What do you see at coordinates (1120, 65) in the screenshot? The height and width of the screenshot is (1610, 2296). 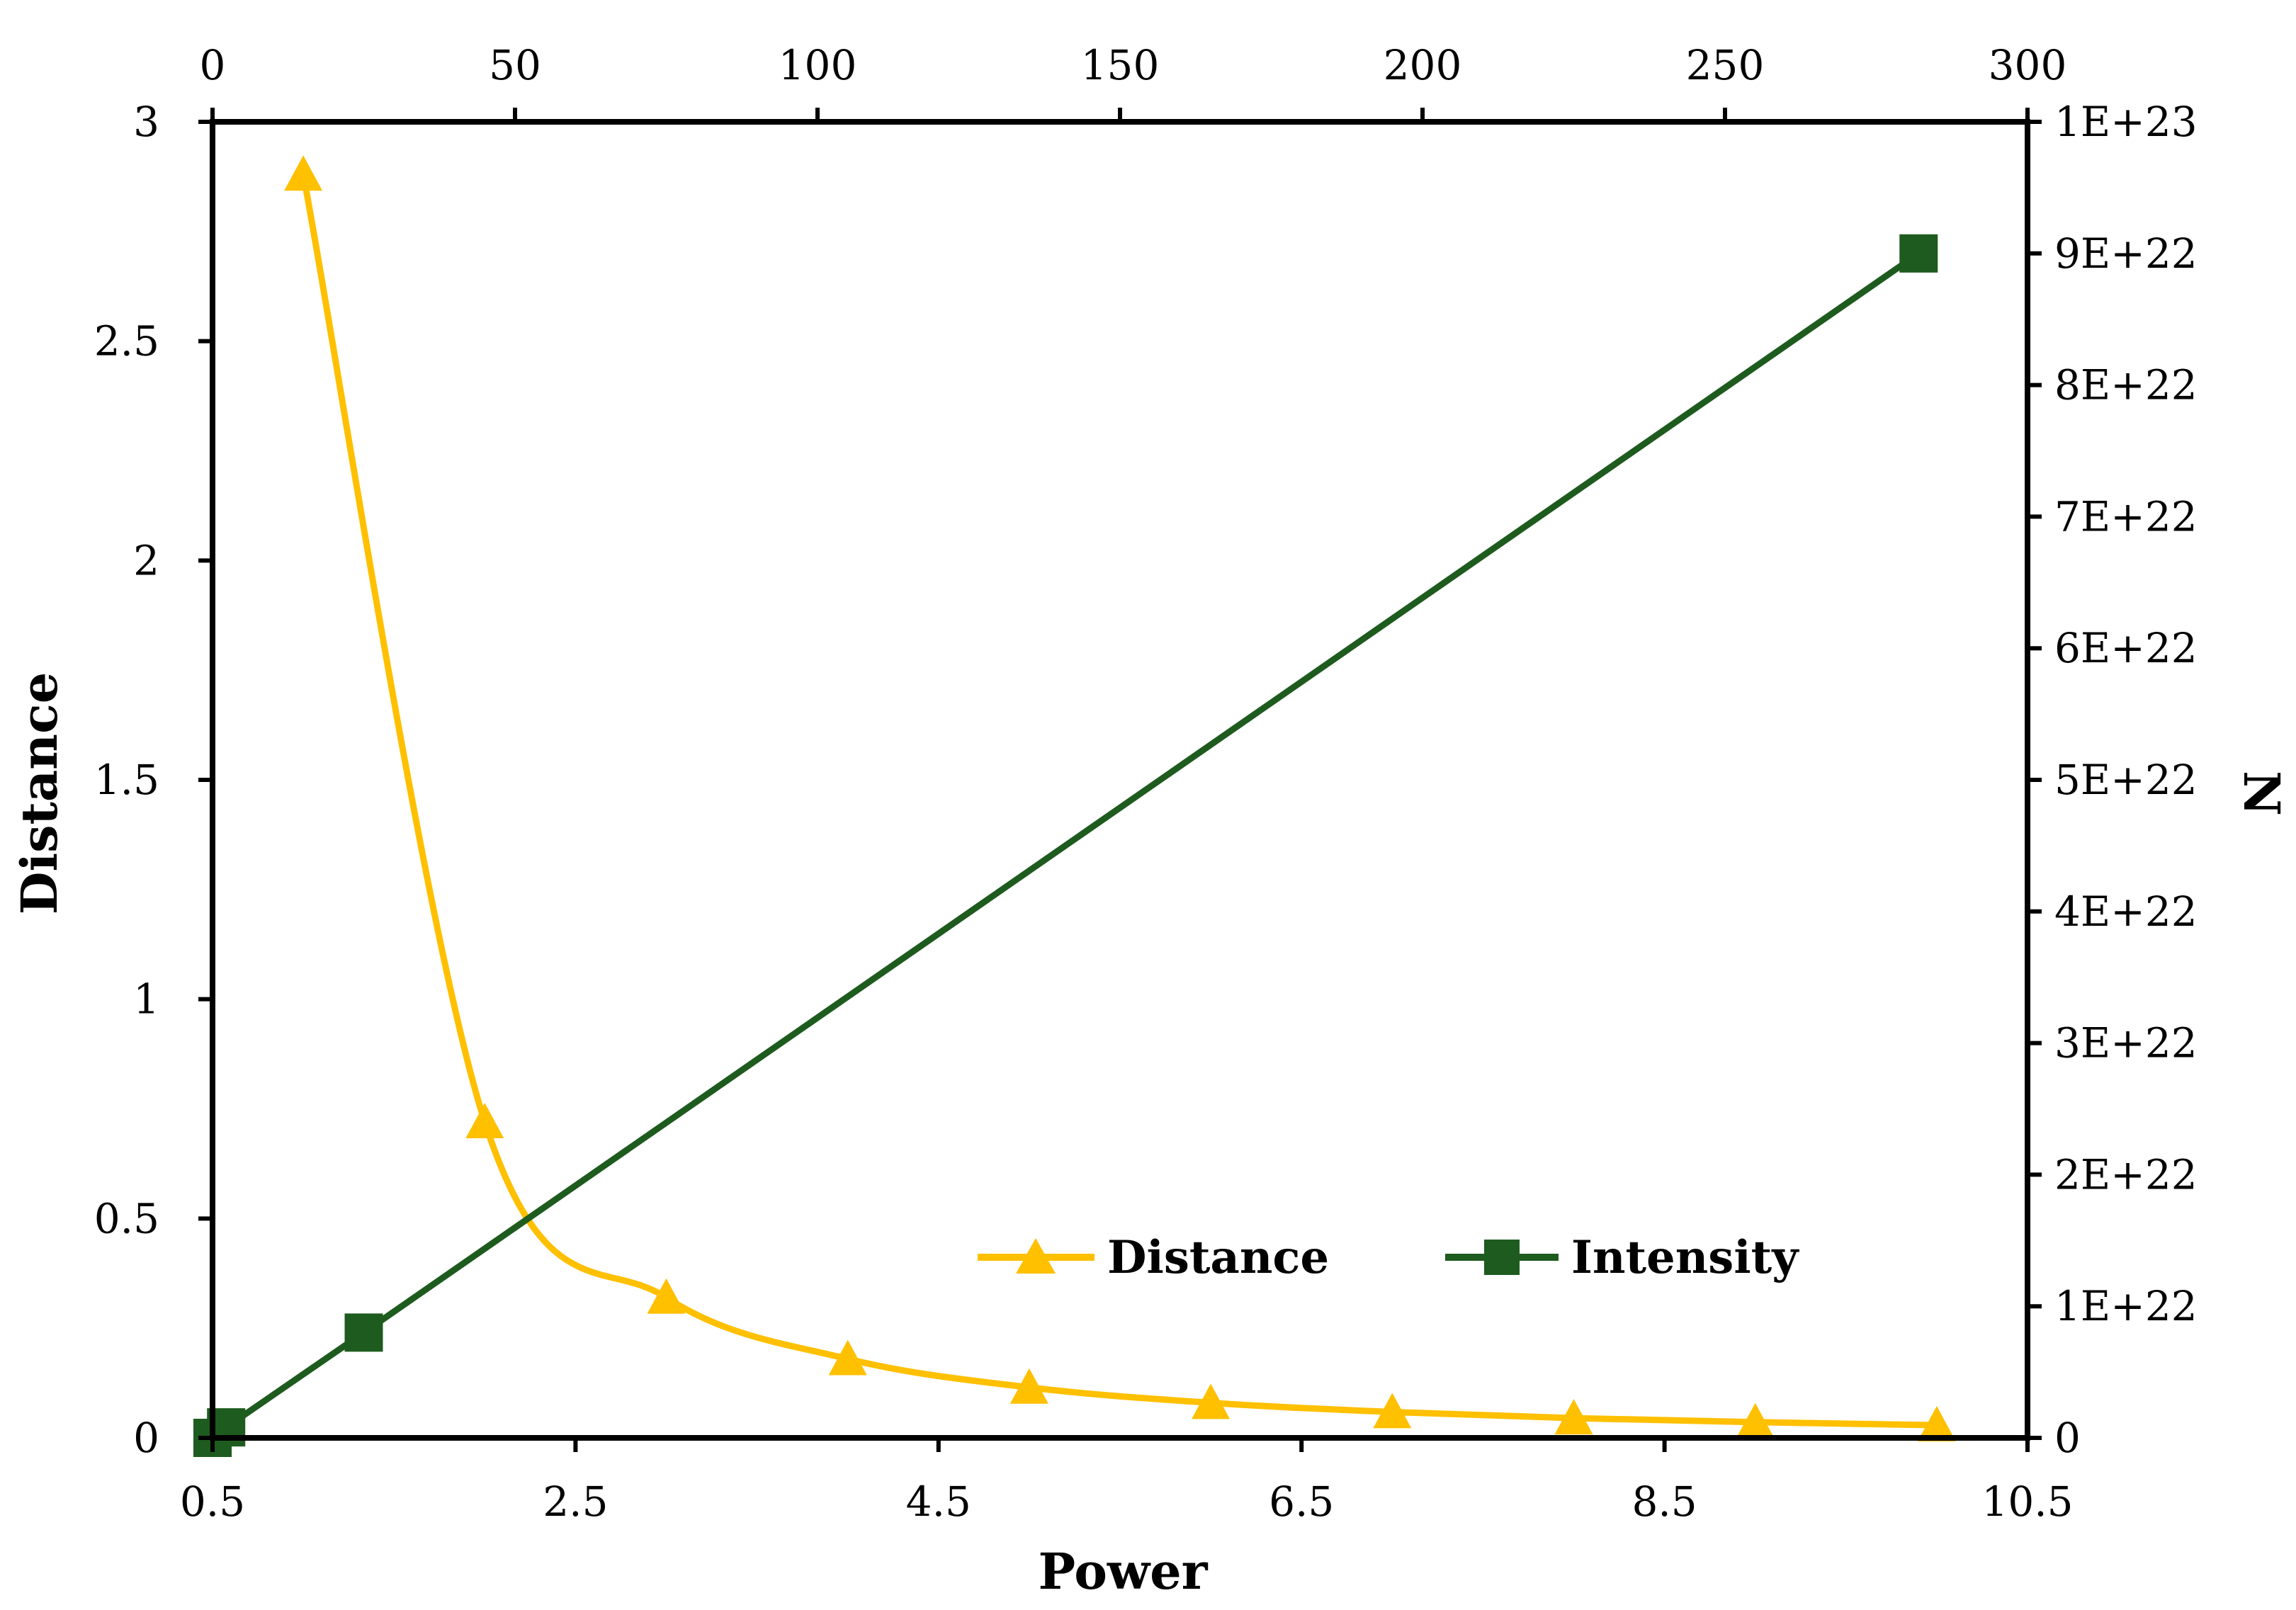 I see `x2-tick-label: 150` at bounding box center [1120, 65].